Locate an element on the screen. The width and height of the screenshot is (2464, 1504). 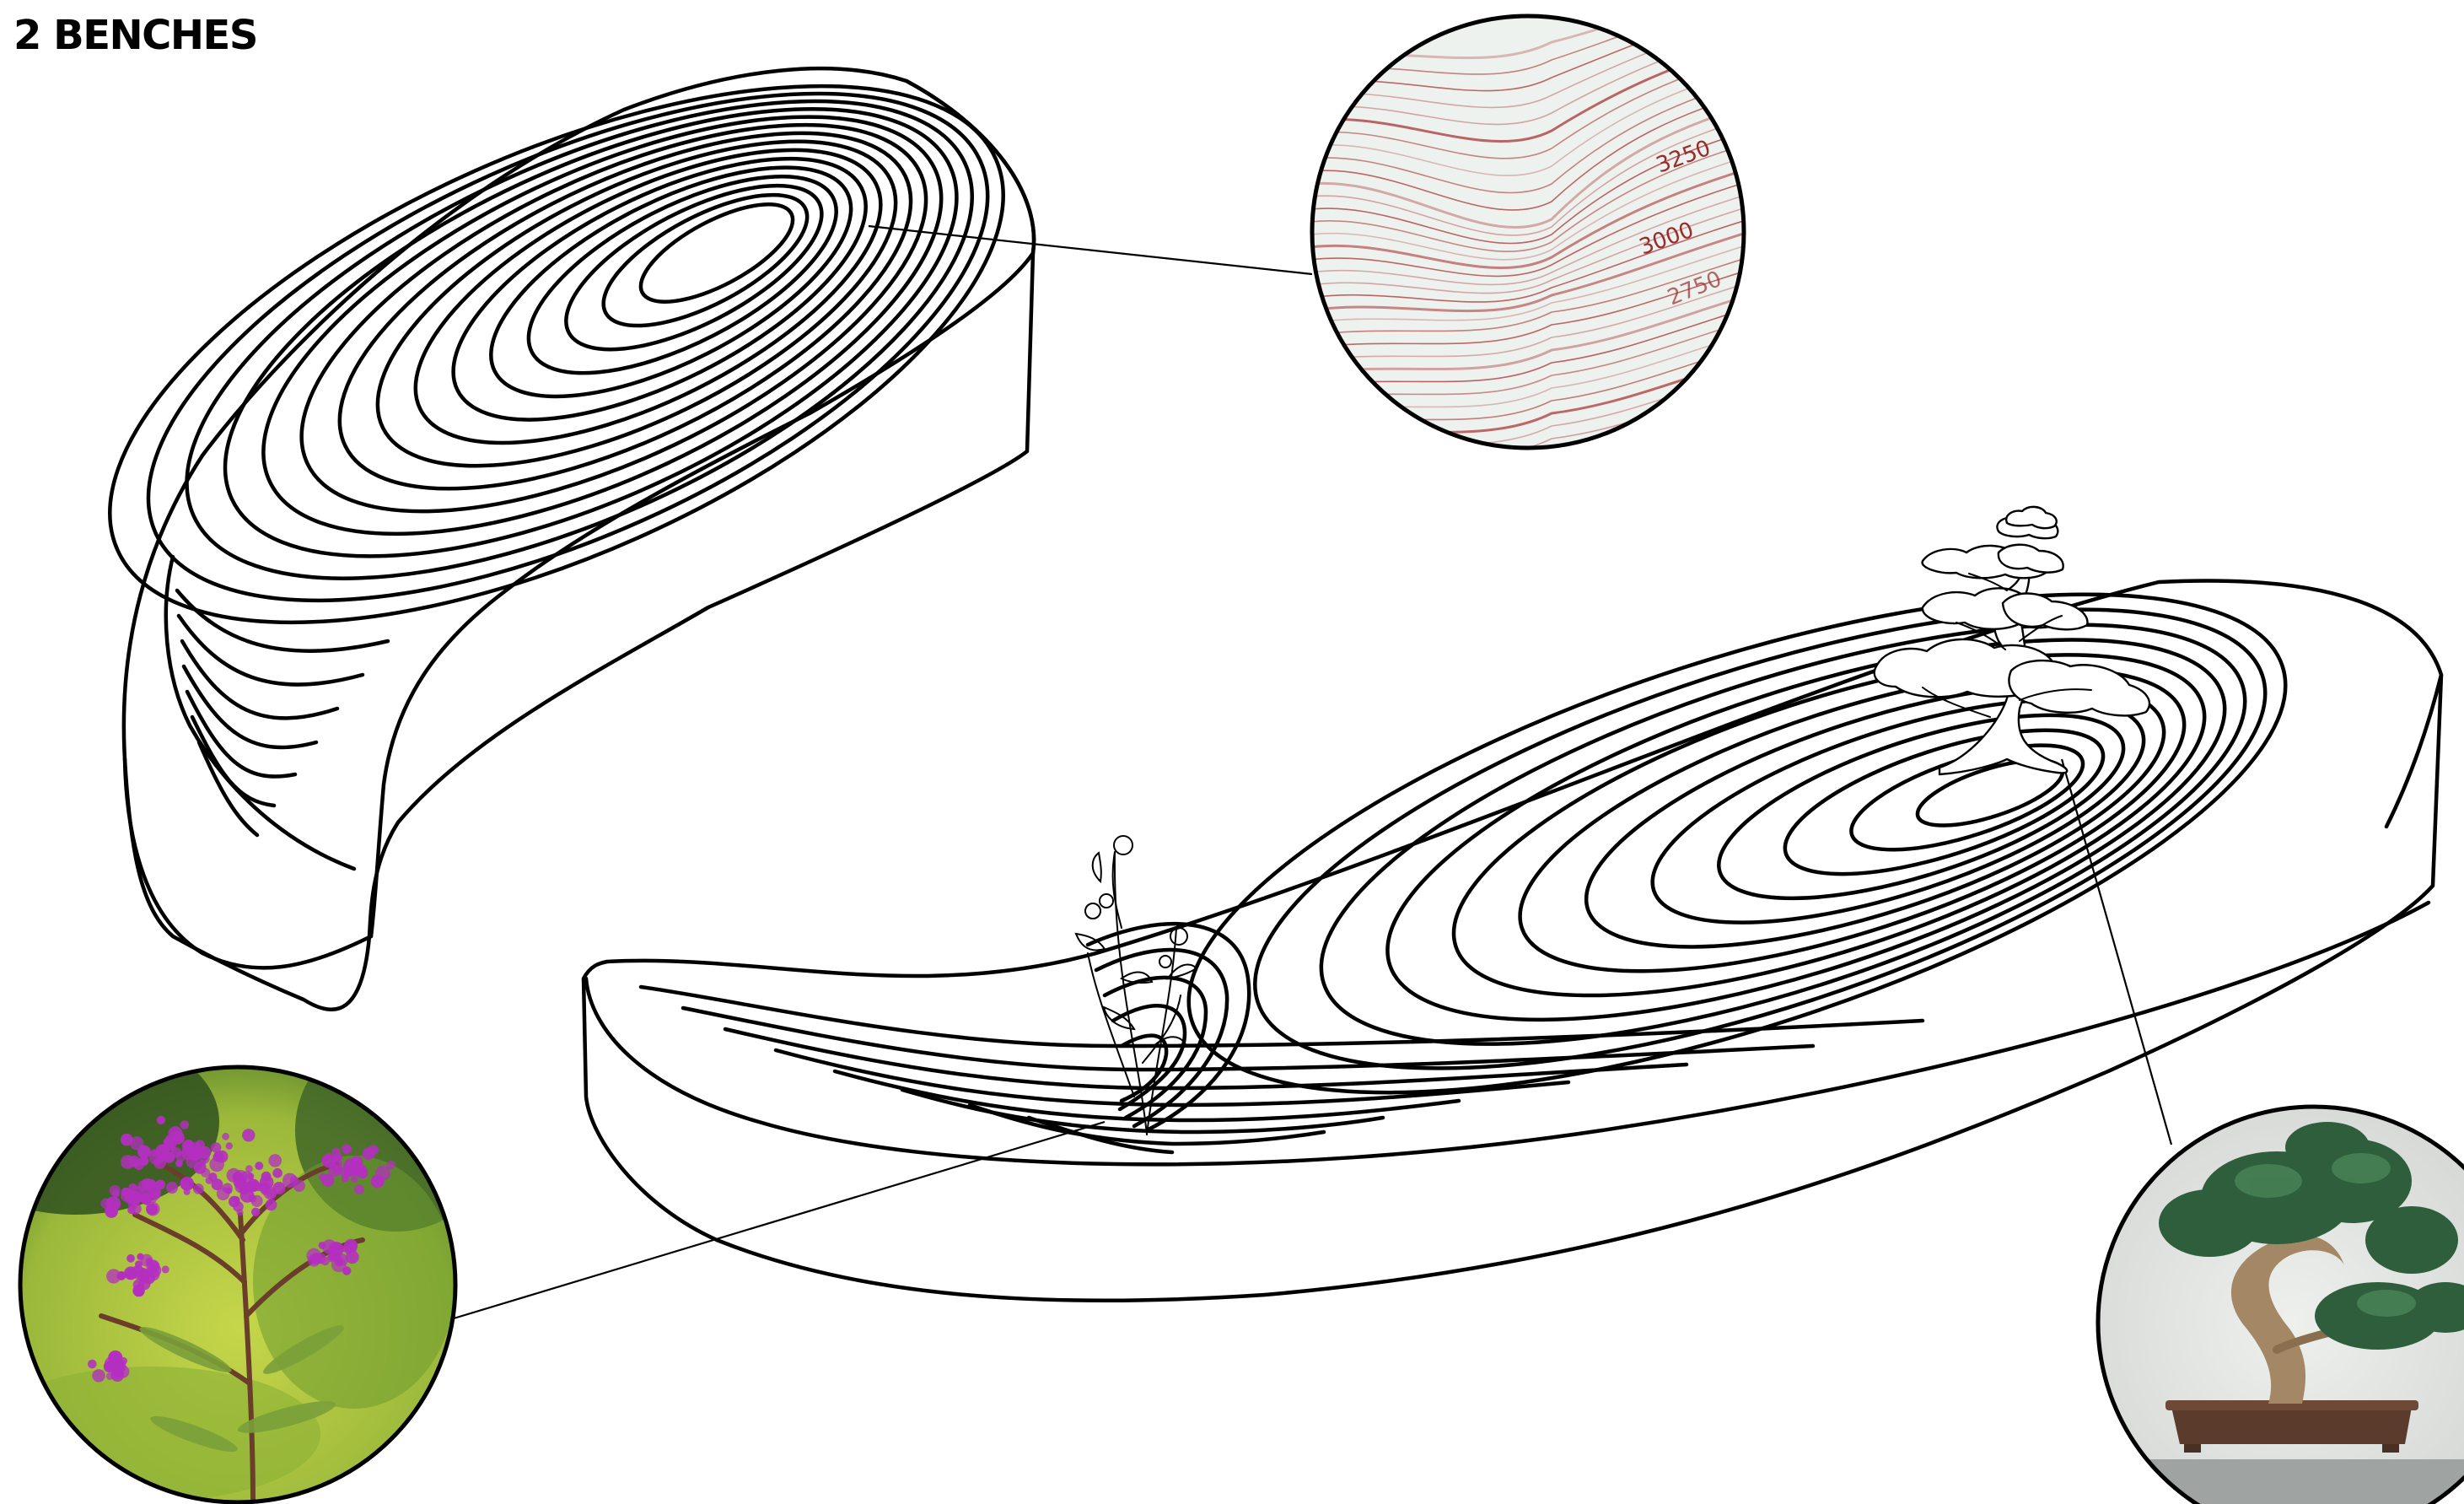
bench-2-contour-rings is located at coordinates (1737, 843).